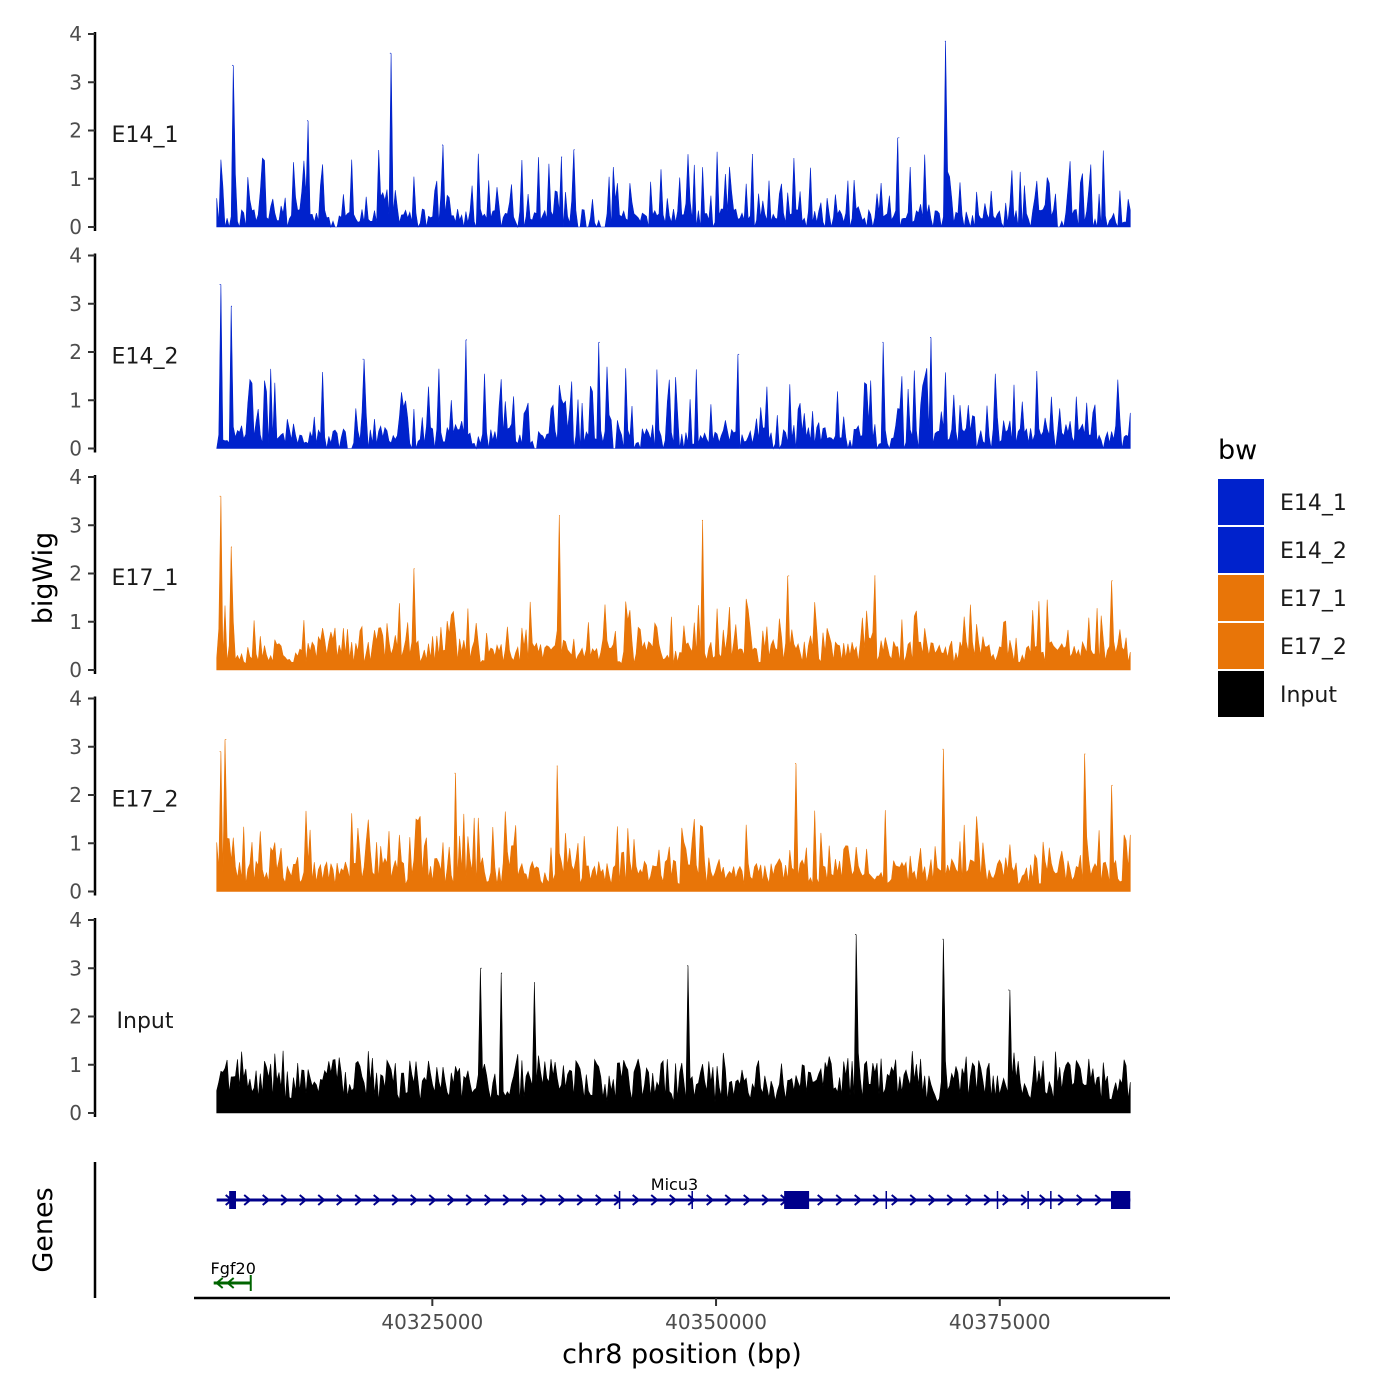 The width and height of the screenshot is (1400, 1400). What do you see at coordinates (233, 1268) in the screenshot?
I see `gene-label: Fgf20` at bounding box center [233, 1268].